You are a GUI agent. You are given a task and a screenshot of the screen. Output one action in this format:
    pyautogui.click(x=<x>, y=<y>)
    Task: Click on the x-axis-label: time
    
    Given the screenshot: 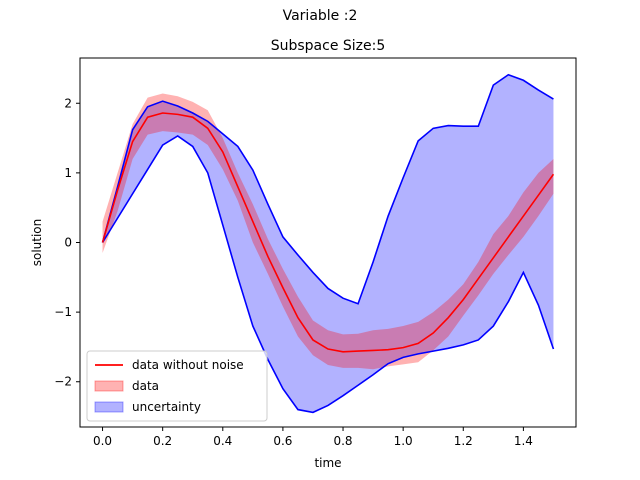 What is the action you would take?
    pyautogui.click(x=327, y=463)
    